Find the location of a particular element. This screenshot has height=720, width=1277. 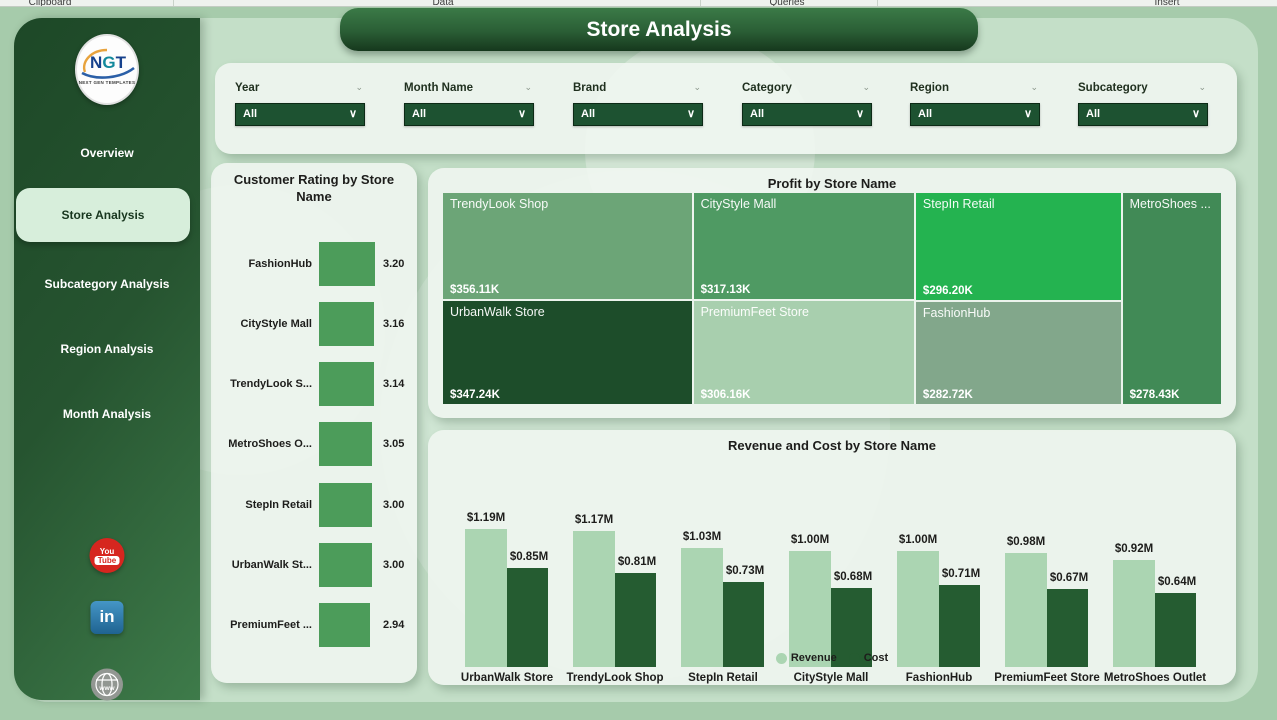

bar-category-label: StepIn Retail is located at coordinates (723, 678).